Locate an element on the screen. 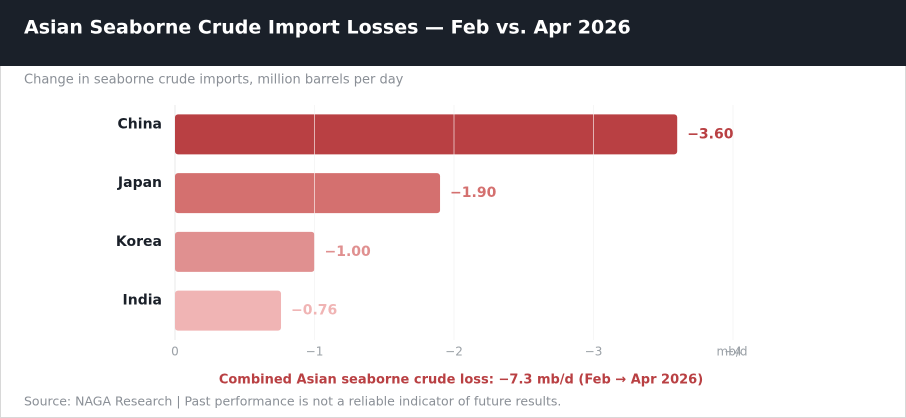 Image resolution: width=906 pixels, height=418 pixels. data-label: −3.60 is located at coordinates (710, 134).